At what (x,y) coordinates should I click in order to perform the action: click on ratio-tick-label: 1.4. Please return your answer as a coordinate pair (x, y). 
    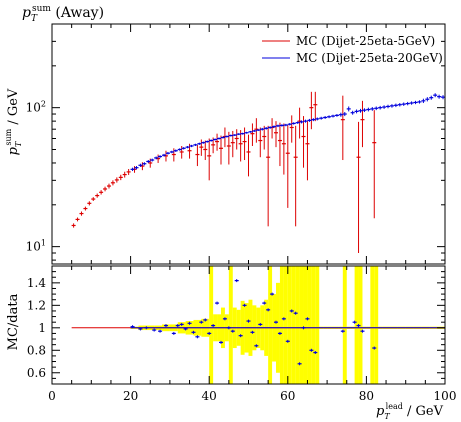
    Looking at the image, I should click on (36, 283).